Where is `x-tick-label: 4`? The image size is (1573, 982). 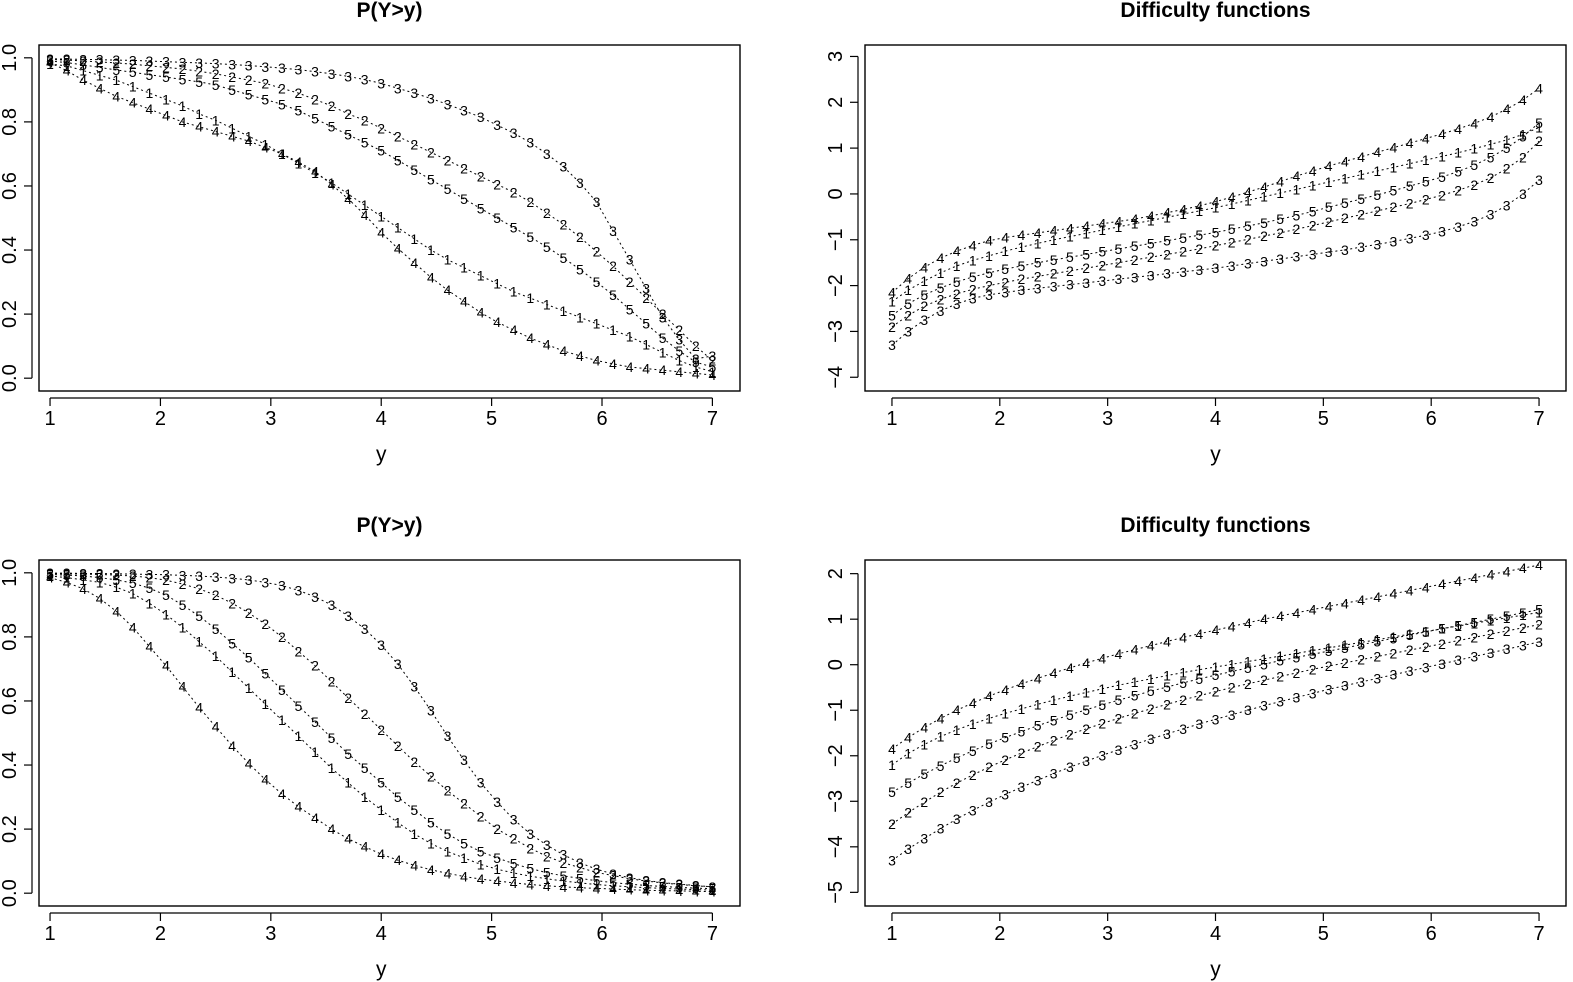
x-tick-label: 4 is located at coordinates (381, 419).